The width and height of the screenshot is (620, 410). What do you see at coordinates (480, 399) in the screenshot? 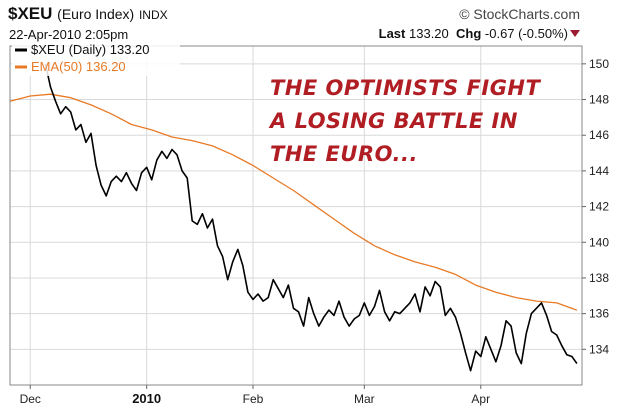
I see `x-tick-label: Apr` at bounding box center [480, 399].